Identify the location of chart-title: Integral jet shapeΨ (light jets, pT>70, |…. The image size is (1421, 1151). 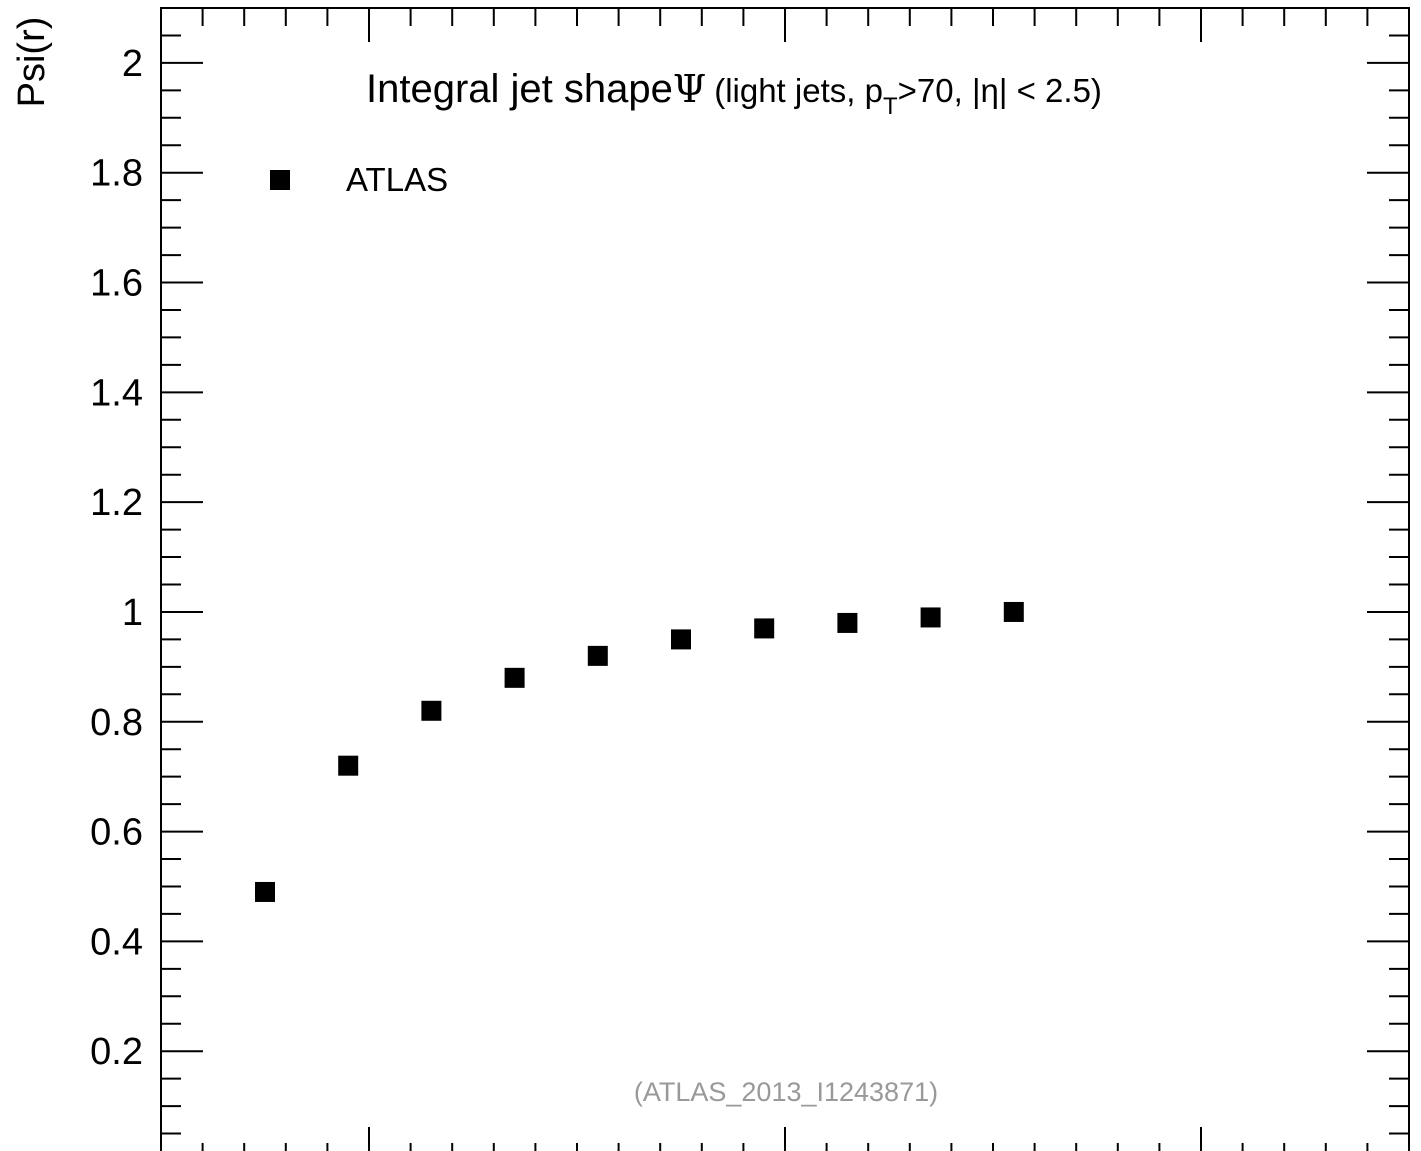
(734, 93).